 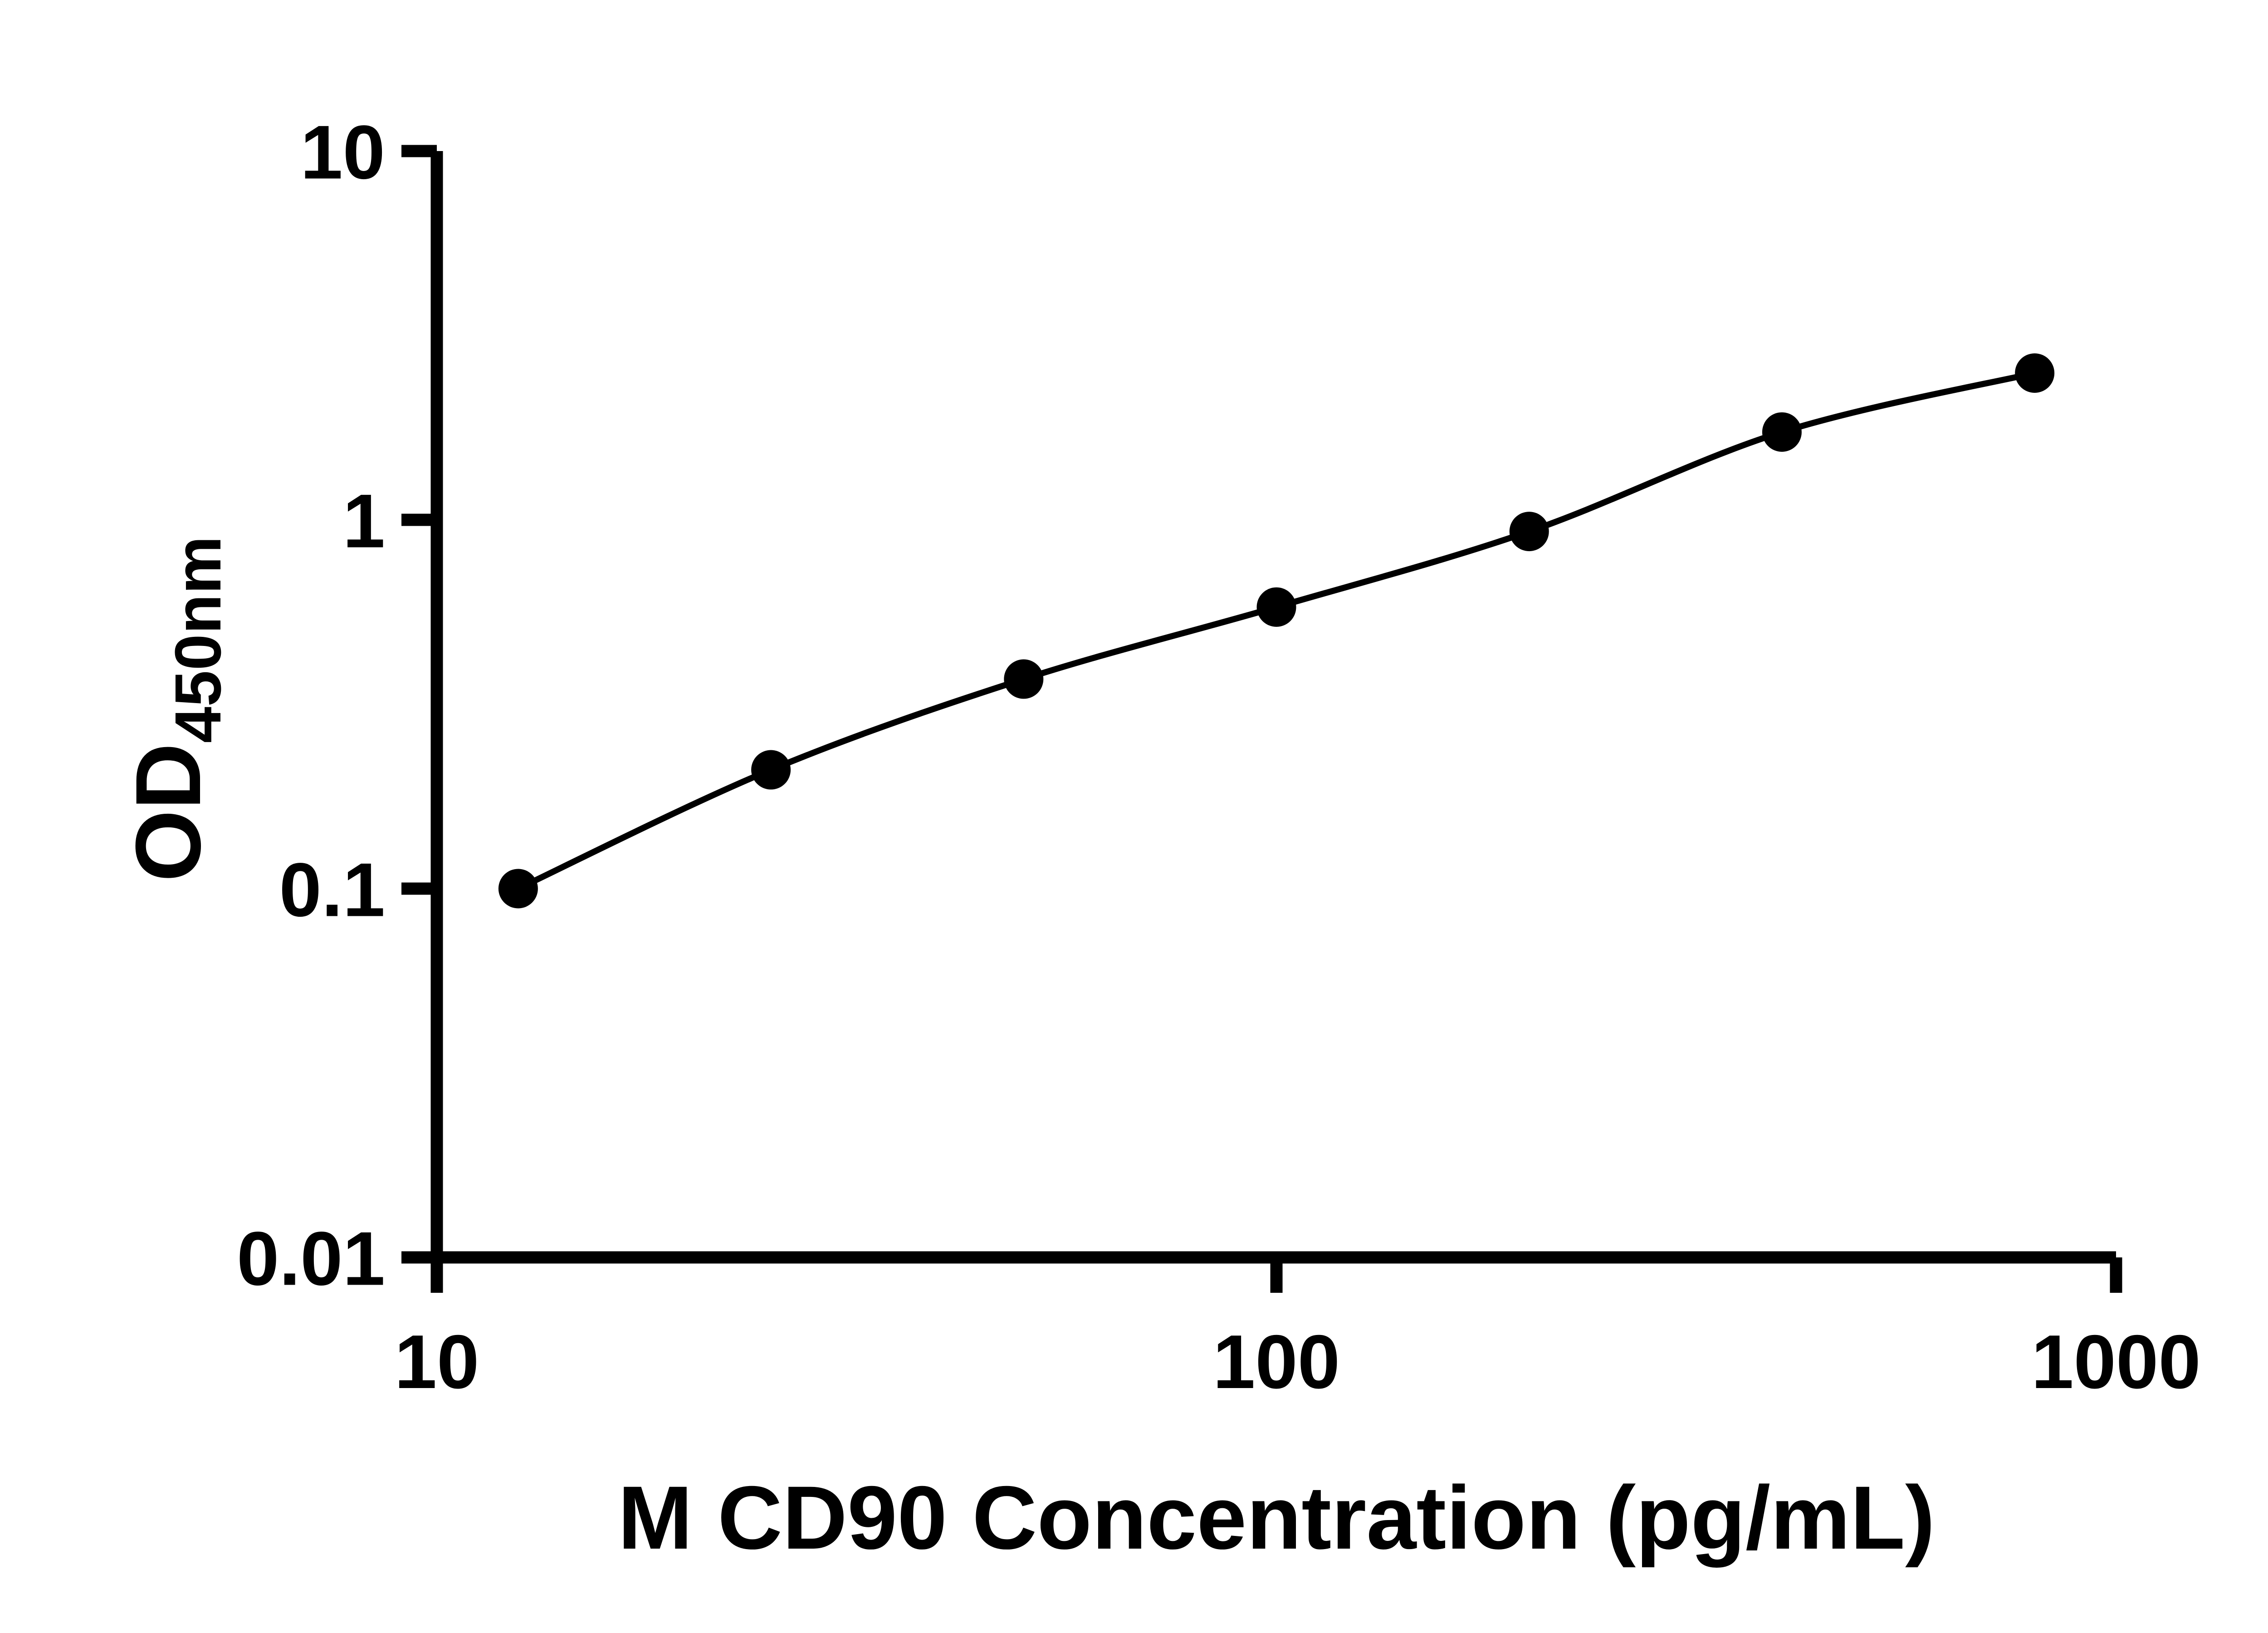 I want to click on y-tick-label: 10, so click(x=343, y=152).